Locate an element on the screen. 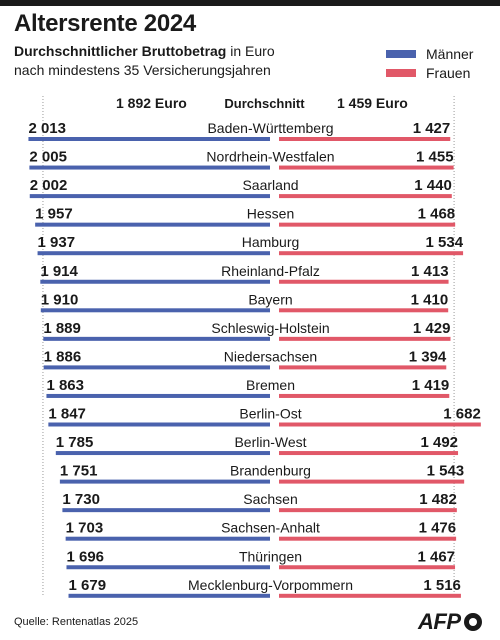 This screenshot has height=640, width=500. value-label-women: 1 467 is located at coordinates (436, 556).